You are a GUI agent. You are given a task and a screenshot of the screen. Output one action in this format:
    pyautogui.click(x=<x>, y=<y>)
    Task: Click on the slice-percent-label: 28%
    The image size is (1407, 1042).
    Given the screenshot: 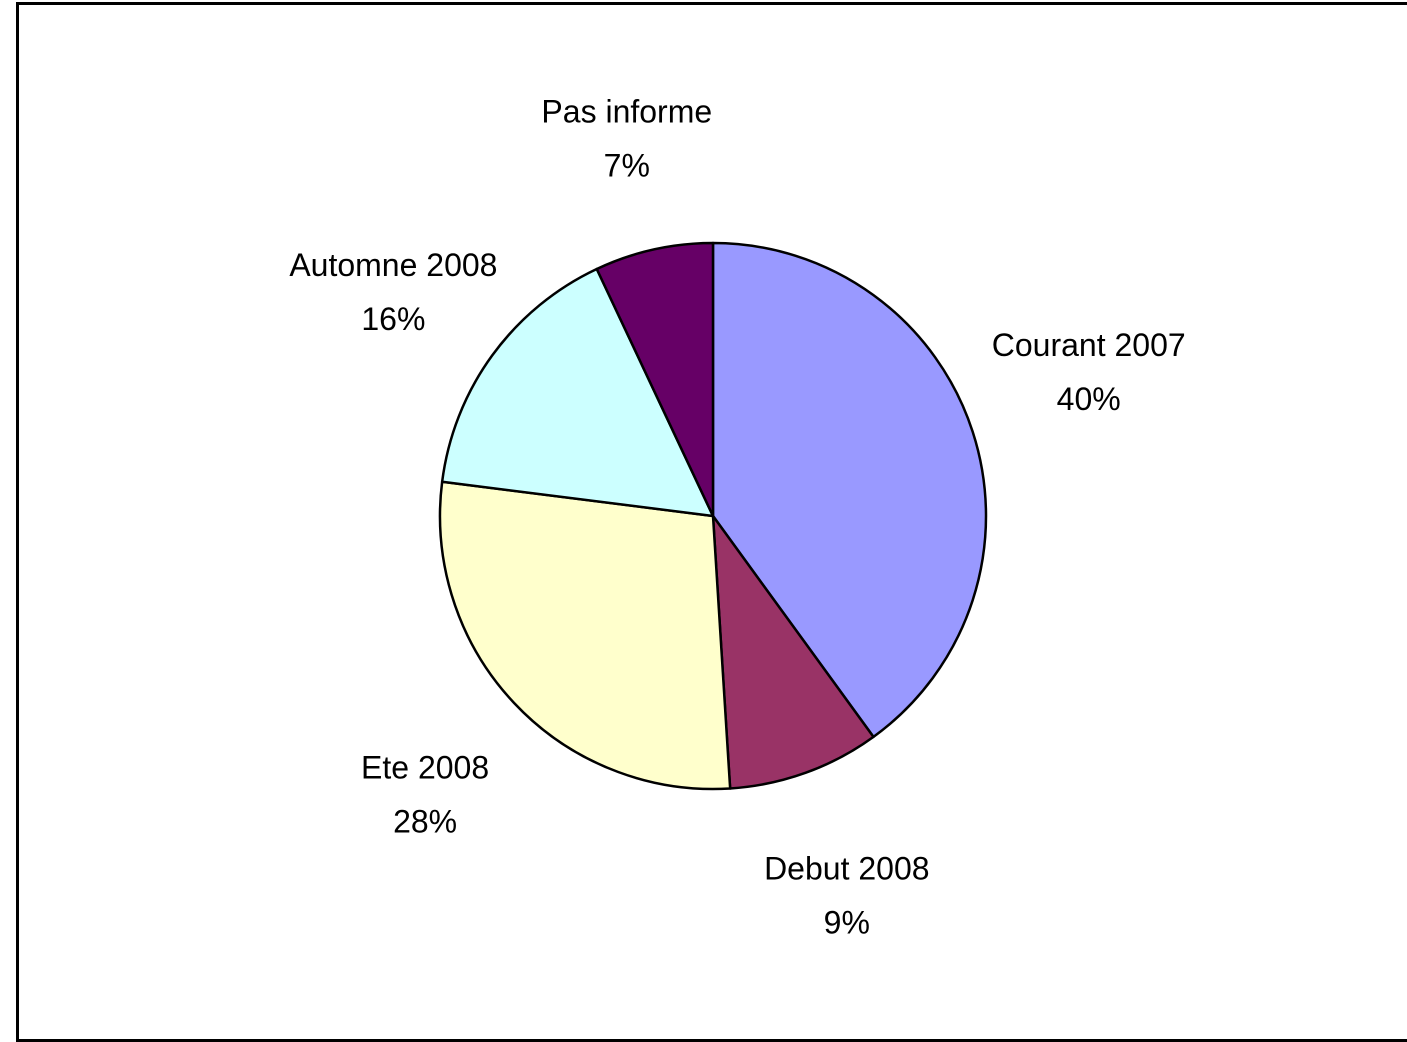 What is the action you would take?
    pyautogui.click(x=425, y=821)
    